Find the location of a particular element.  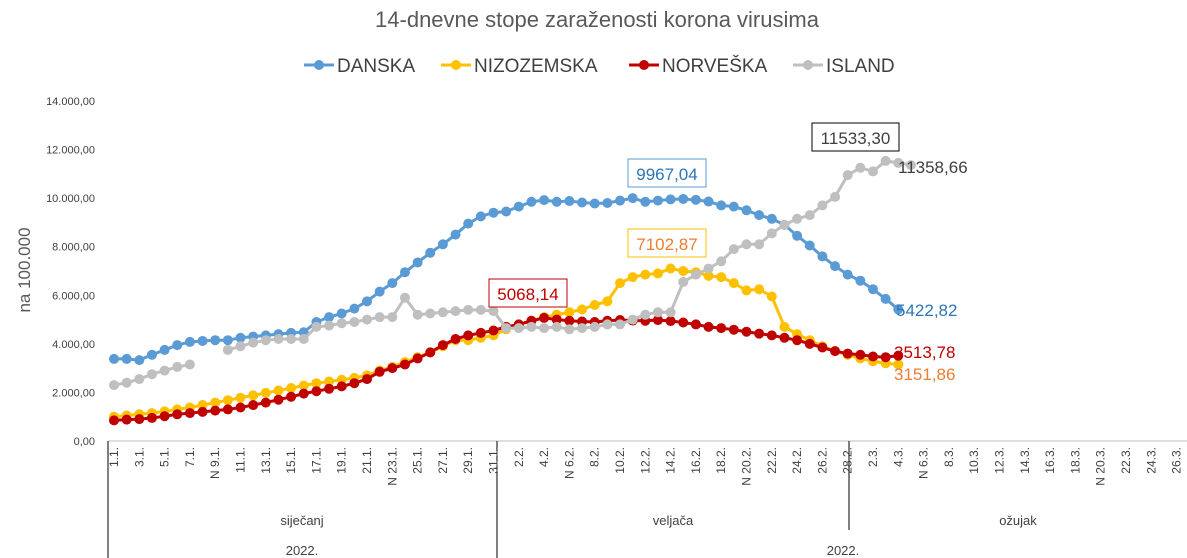

annotation-island: 11358,66 is located at coordinates (933, 167).